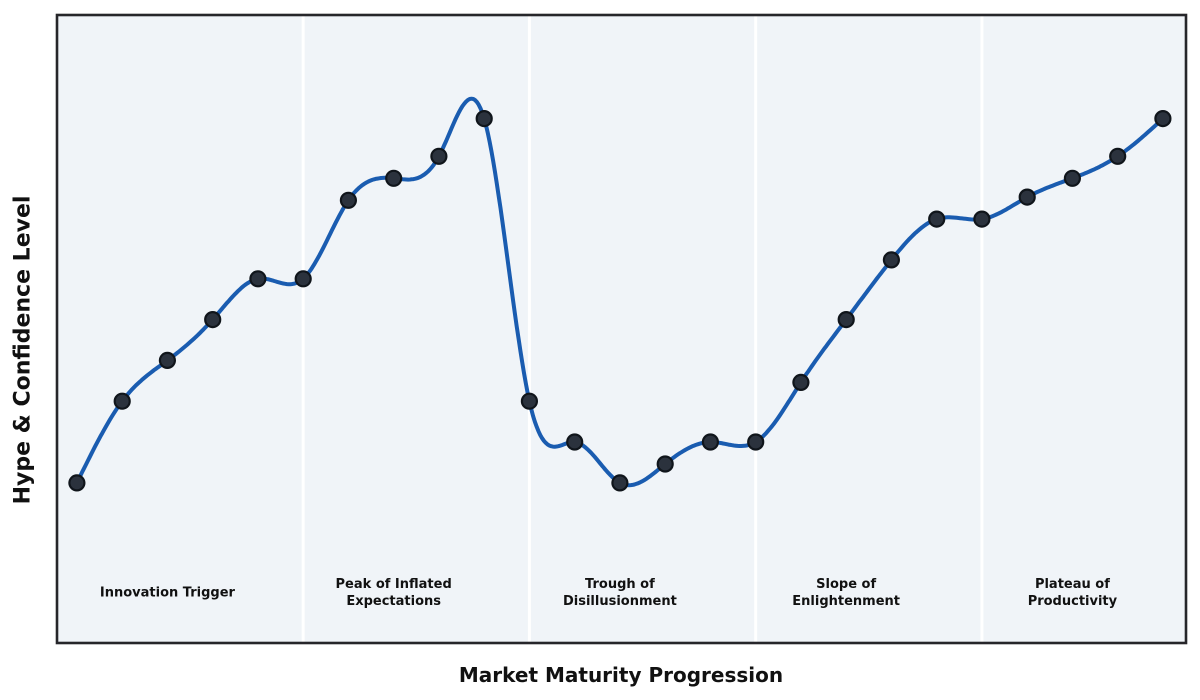 This screenshot has width=1200, height=700. What do you see at coordinates (619, 593) in the screenshot?
I see `phase-label-3: Trough of Disillusionment` at bounding box center [619, 593].